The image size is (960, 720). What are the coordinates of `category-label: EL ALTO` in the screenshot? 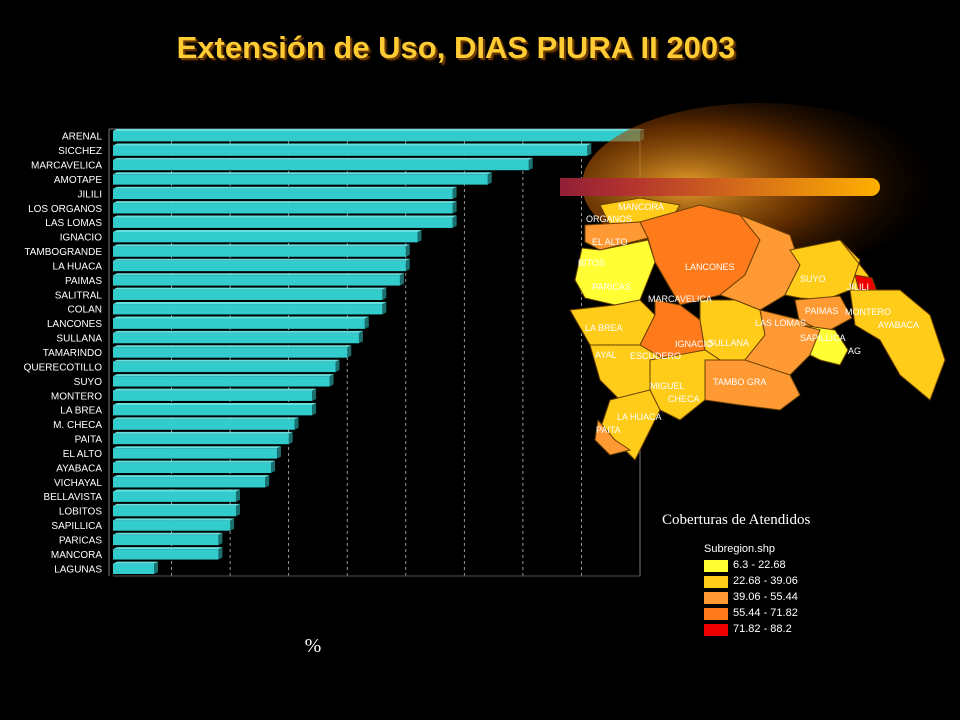 It's located at (83, 454).